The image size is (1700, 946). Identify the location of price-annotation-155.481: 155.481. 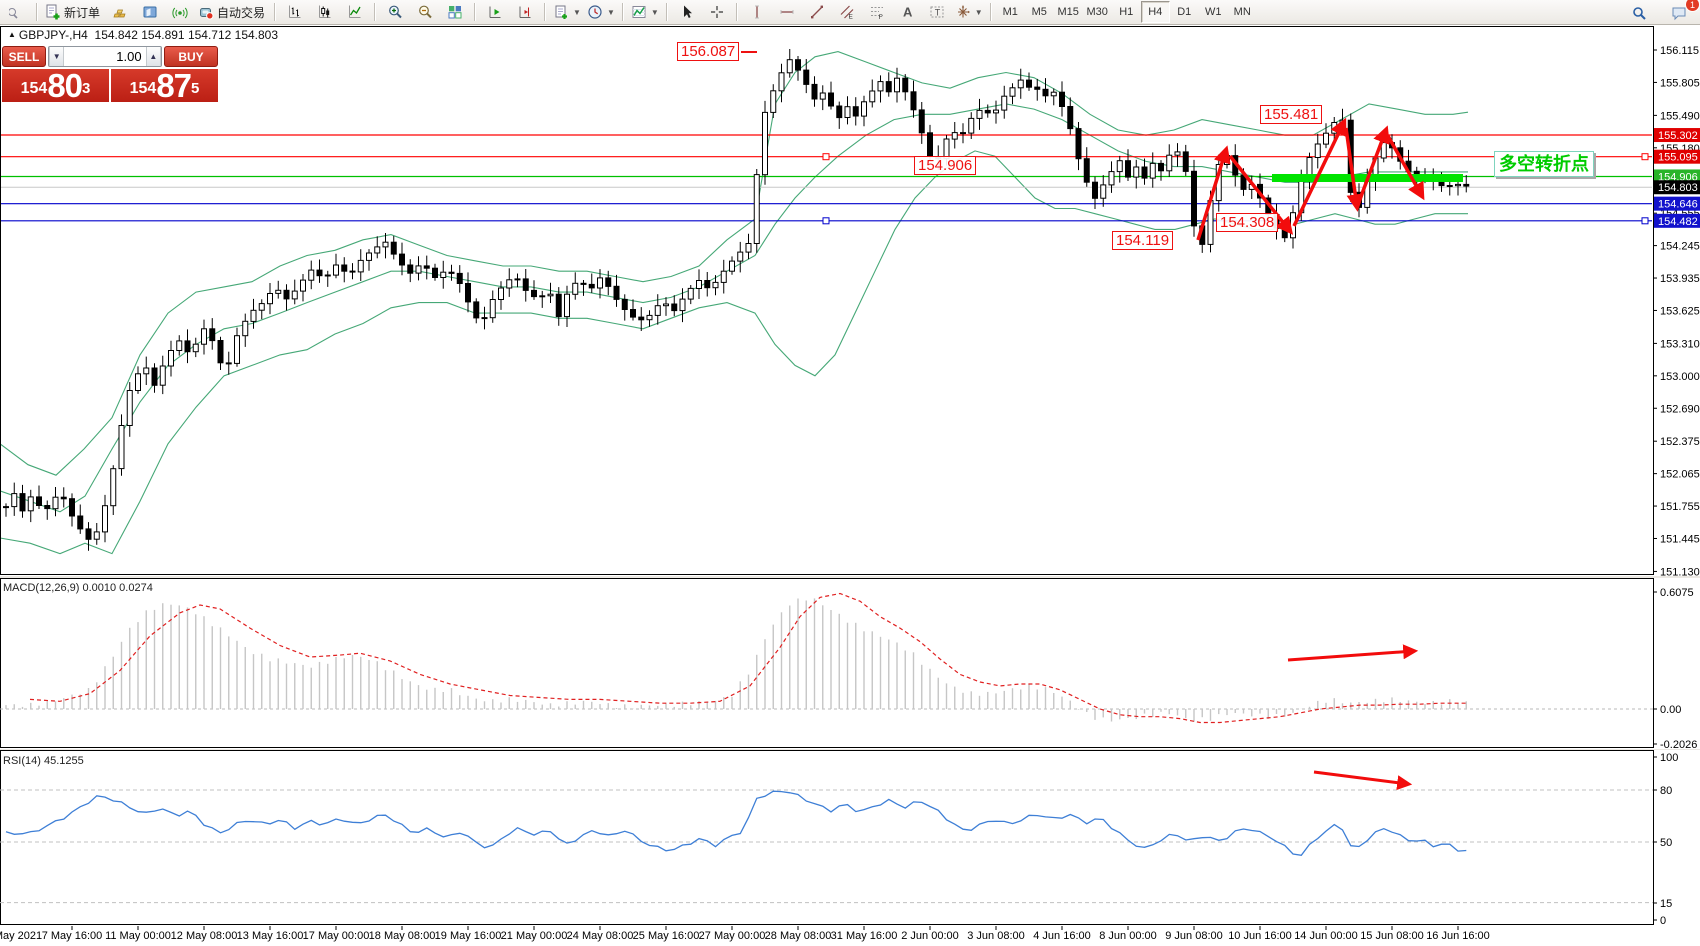
(1291, 114).